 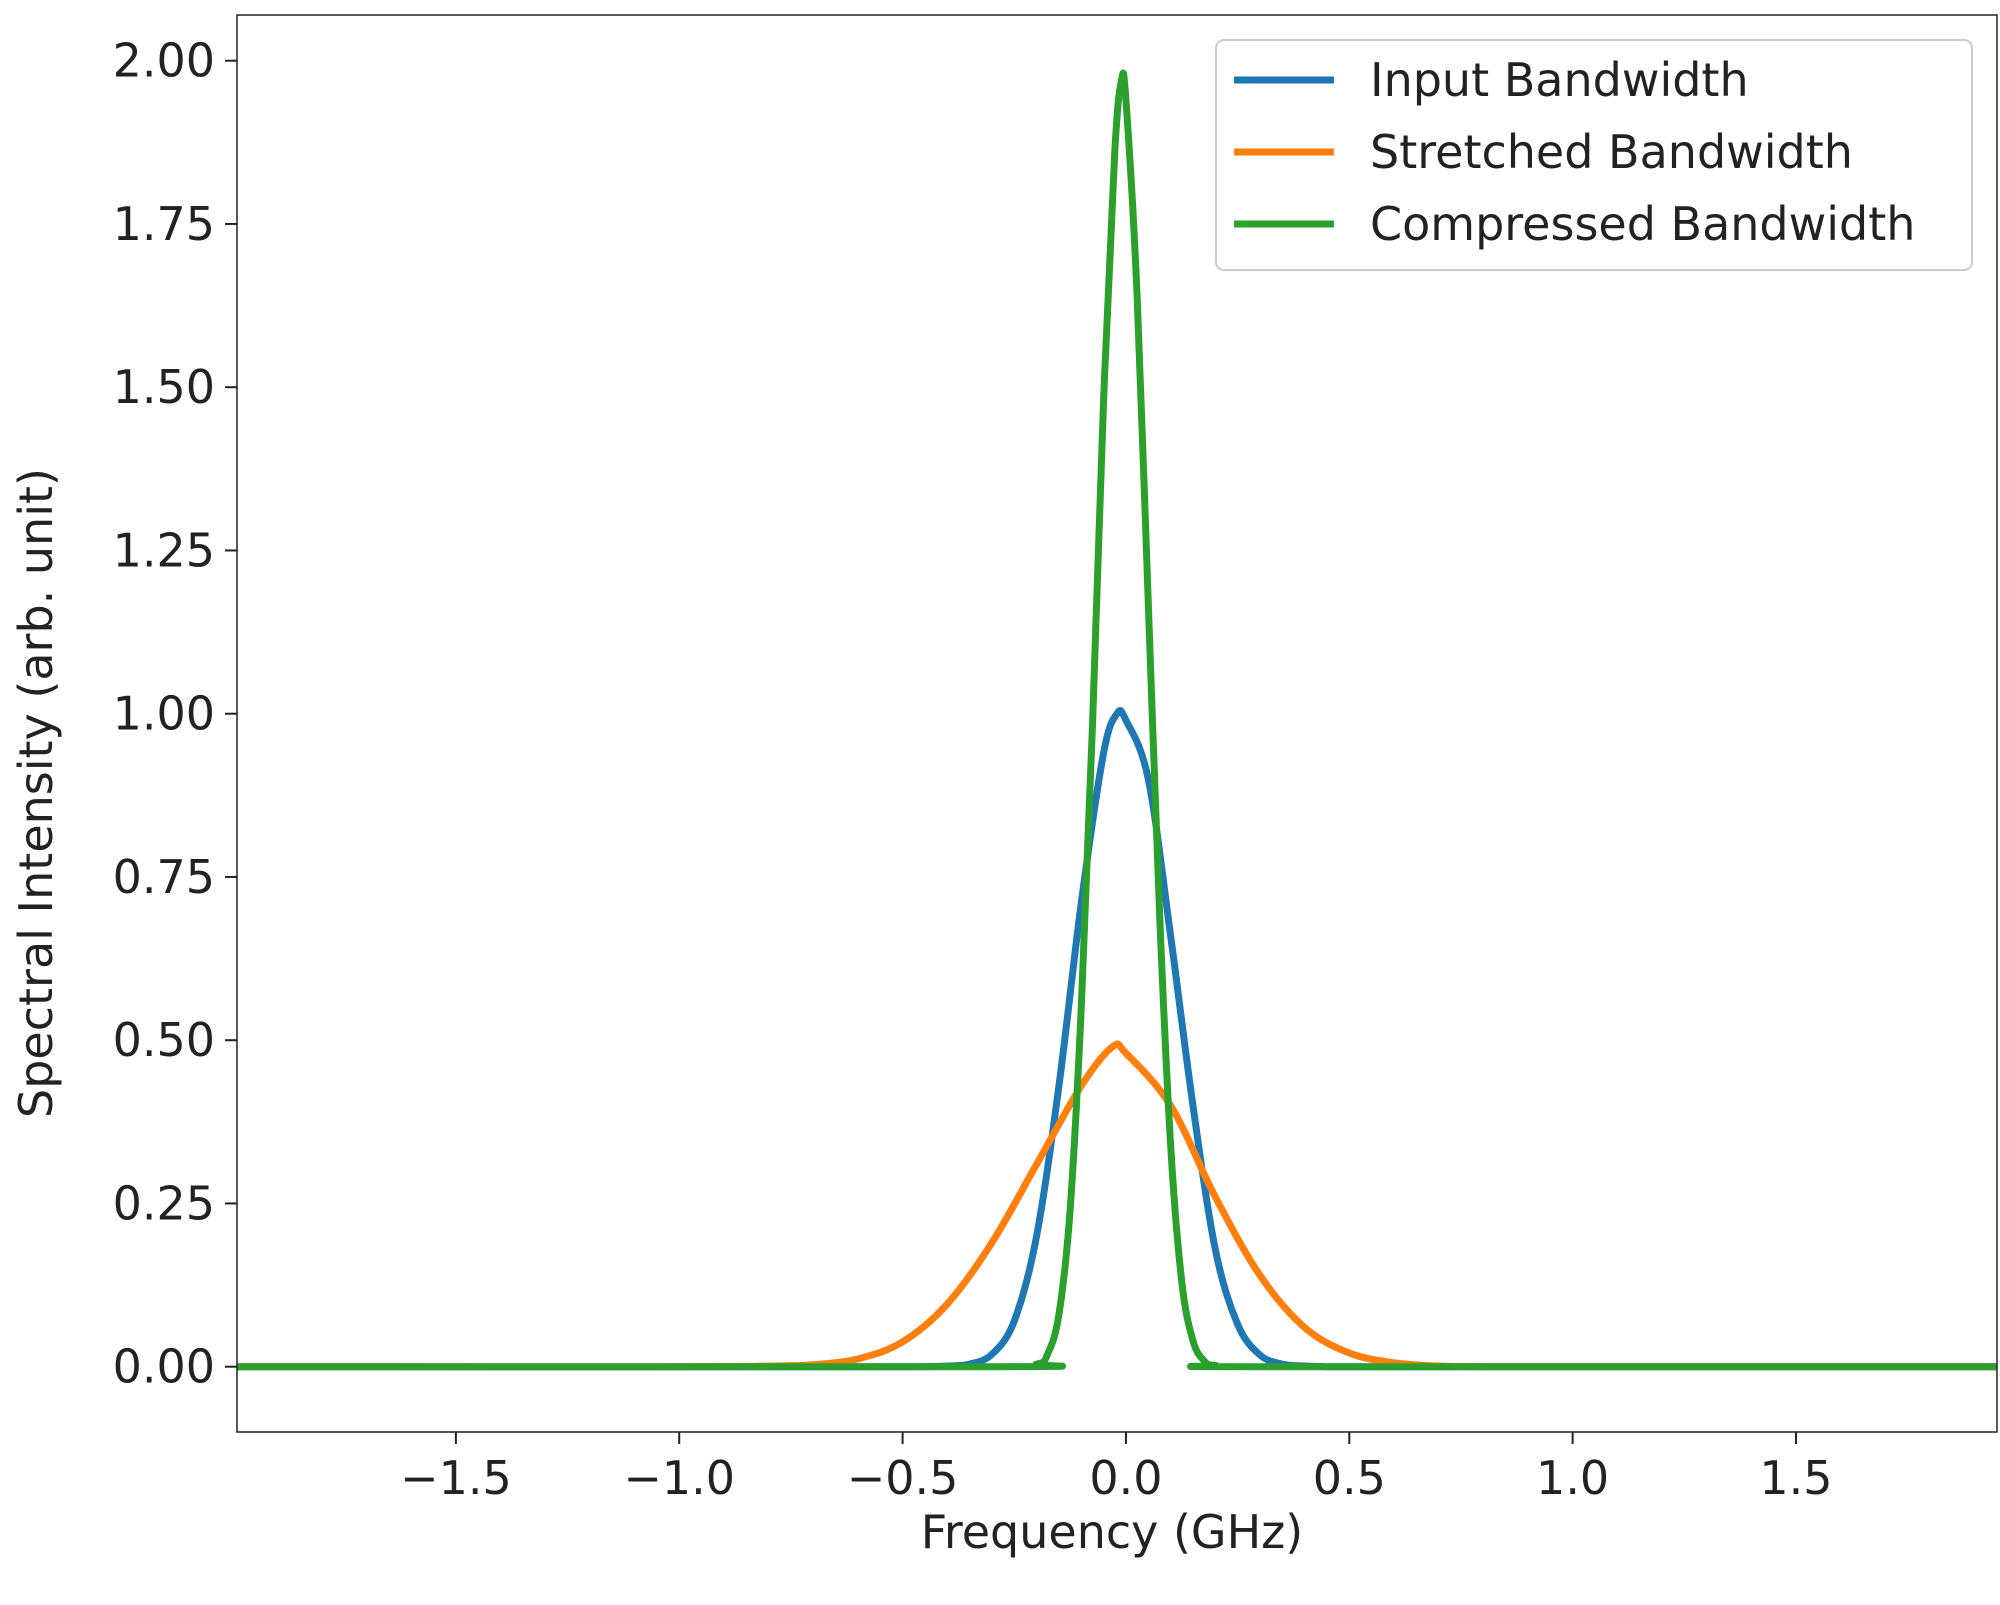 What do you see at coordinates (1125, 1478) in the screenshot?
I see `x-tick-label: 0.0` at bounding box center [1125, 1478].